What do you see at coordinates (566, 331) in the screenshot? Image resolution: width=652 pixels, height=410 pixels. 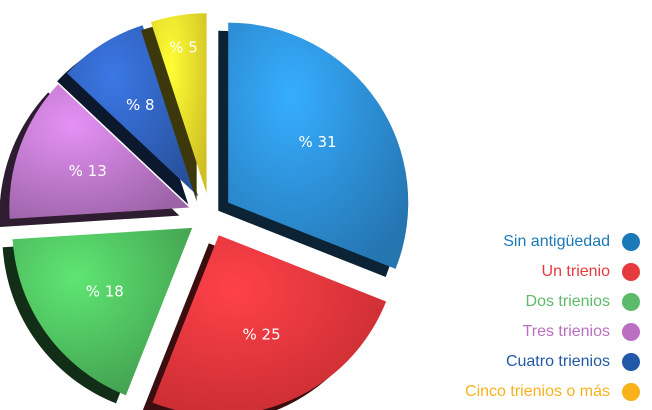 I see `legend-label: Tres trienios` at bounding box center [566, 331].